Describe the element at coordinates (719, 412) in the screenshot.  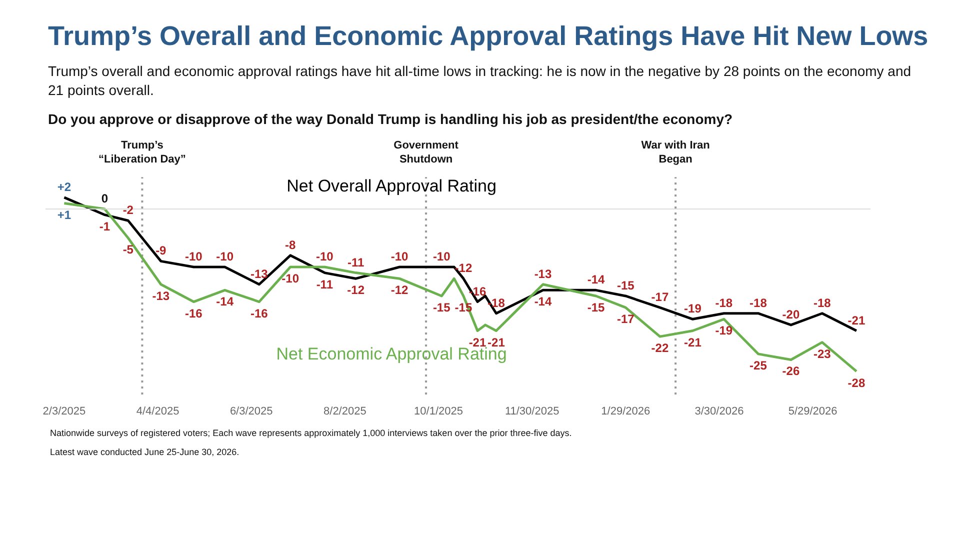
I see `x-tick-label: 3/30/2026` at that location.